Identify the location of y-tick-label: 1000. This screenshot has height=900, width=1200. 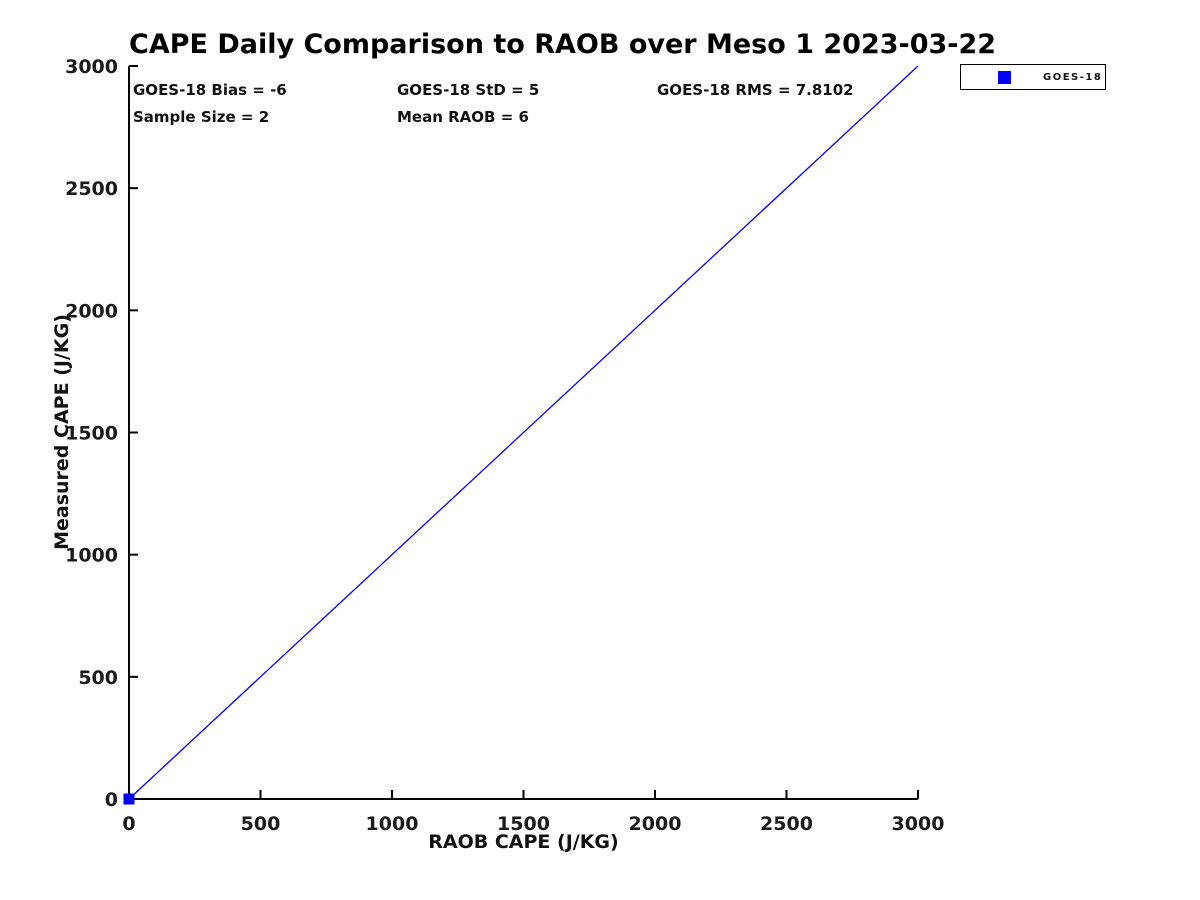
(91, 556).